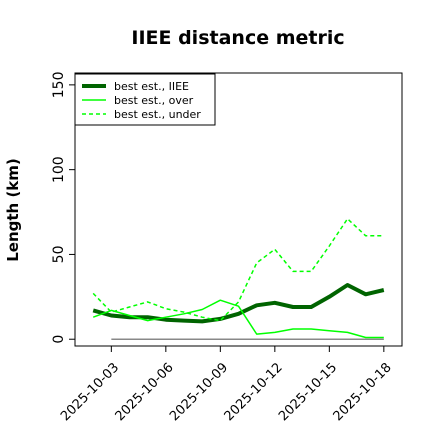 Image resolution: width=440 pixels, height=444 pixels. I want to click on y-tick-label: 150, so click(59, 85).